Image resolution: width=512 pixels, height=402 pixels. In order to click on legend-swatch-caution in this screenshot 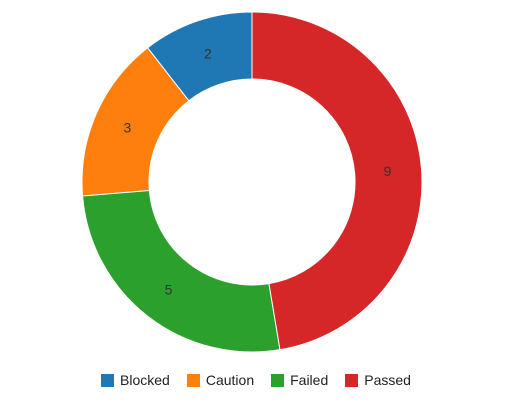, I will do `click(193, 380)`.